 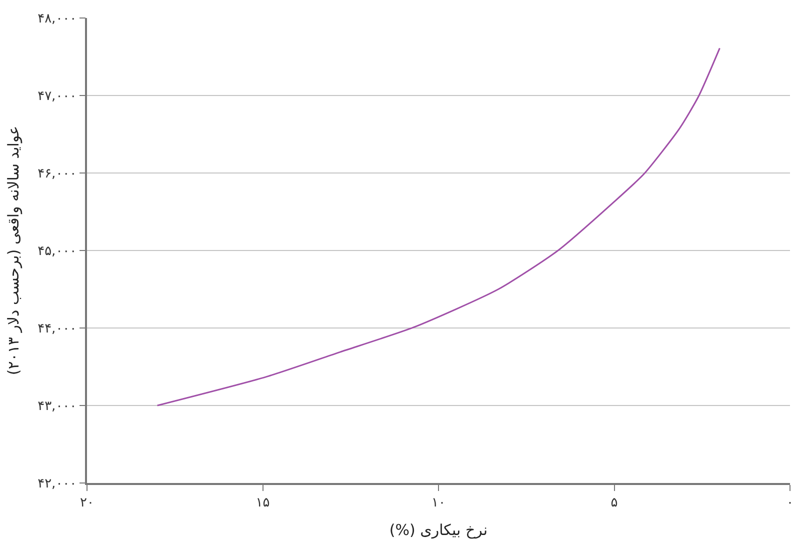 What do you see at coordinates (57, 484) in the screenshot?
I see `y-tick-label: ۴۲,۰۰۰` at bounding box center [57, 484].